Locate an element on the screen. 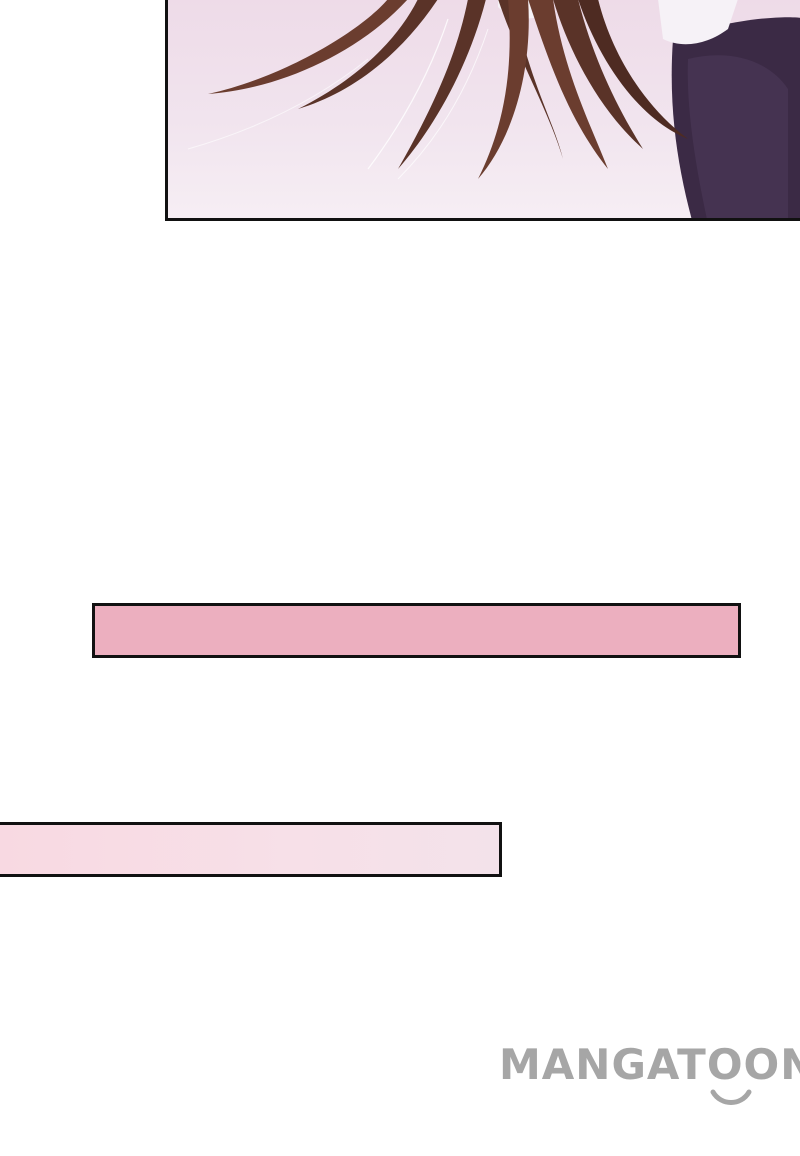  light-pink-transition-strip is located at coordinates (251, 849).